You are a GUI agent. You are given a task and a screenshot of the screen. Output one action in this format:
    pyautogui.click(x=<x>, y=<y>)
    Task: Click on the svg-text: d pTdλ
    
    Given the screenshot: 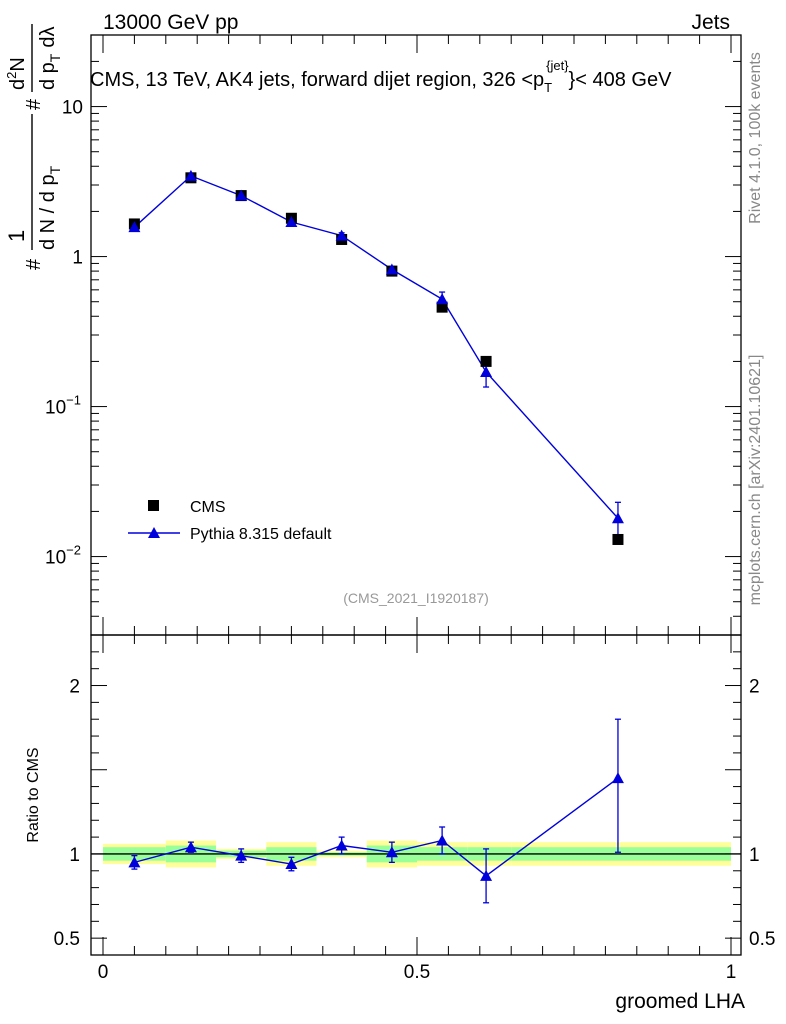 What is the action you would take?
    pyautogui.click(x=50, y=59)
    